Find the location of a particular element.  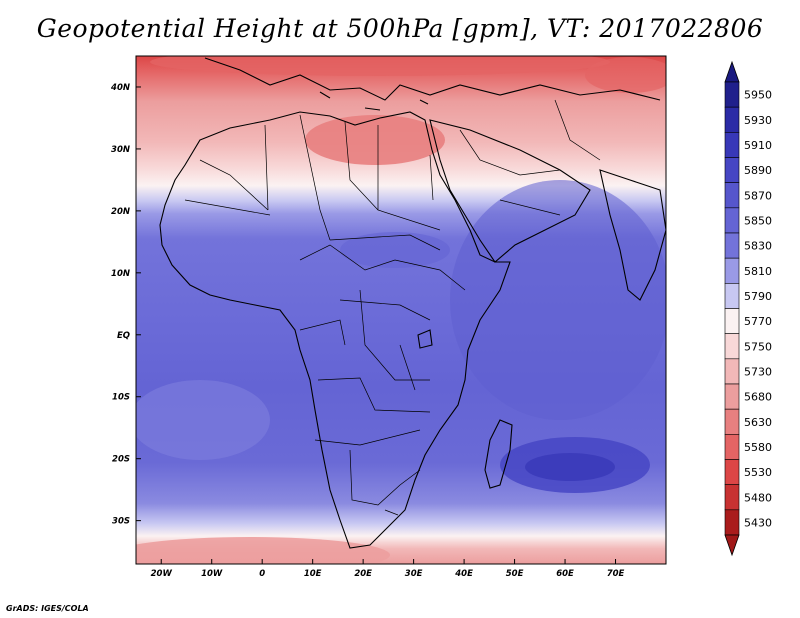

colorbar-level-label: 5930 is located at coordinates (758, 120).